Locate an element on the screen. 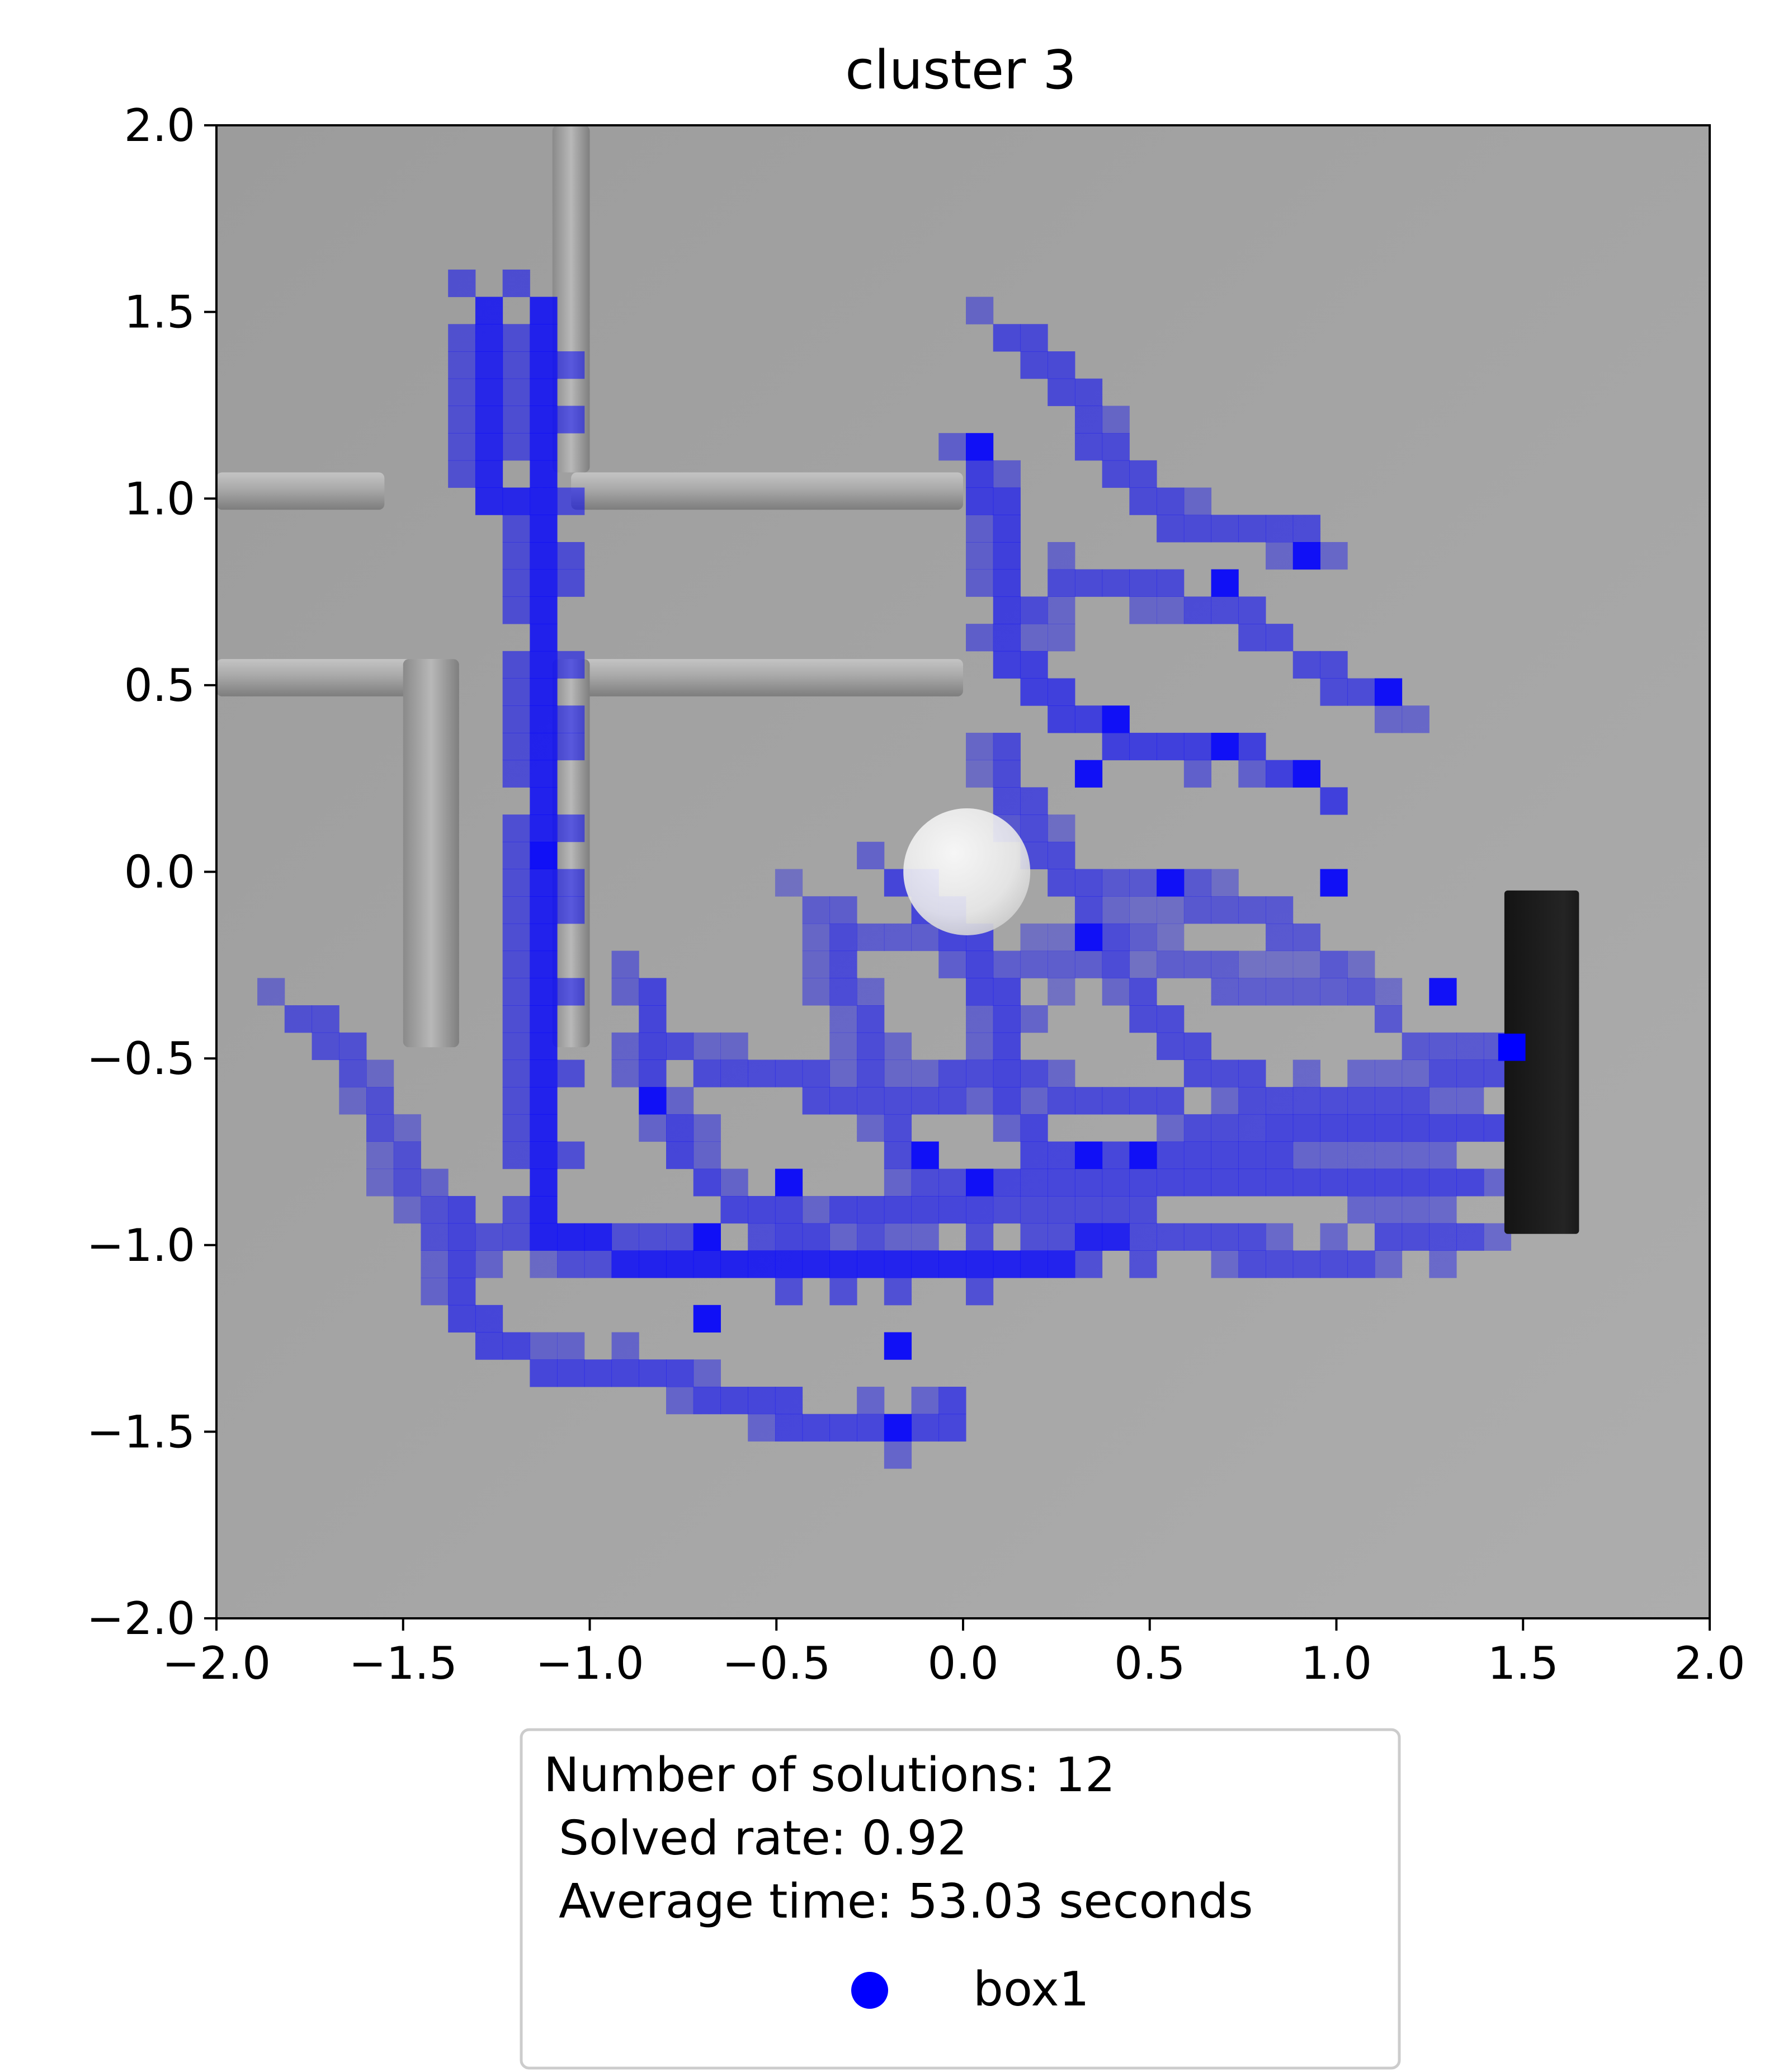 The image size is (1788, 2072). legend-line-solved-rate: Solved rate: 0.92 is located at coordinates (756, 1838).